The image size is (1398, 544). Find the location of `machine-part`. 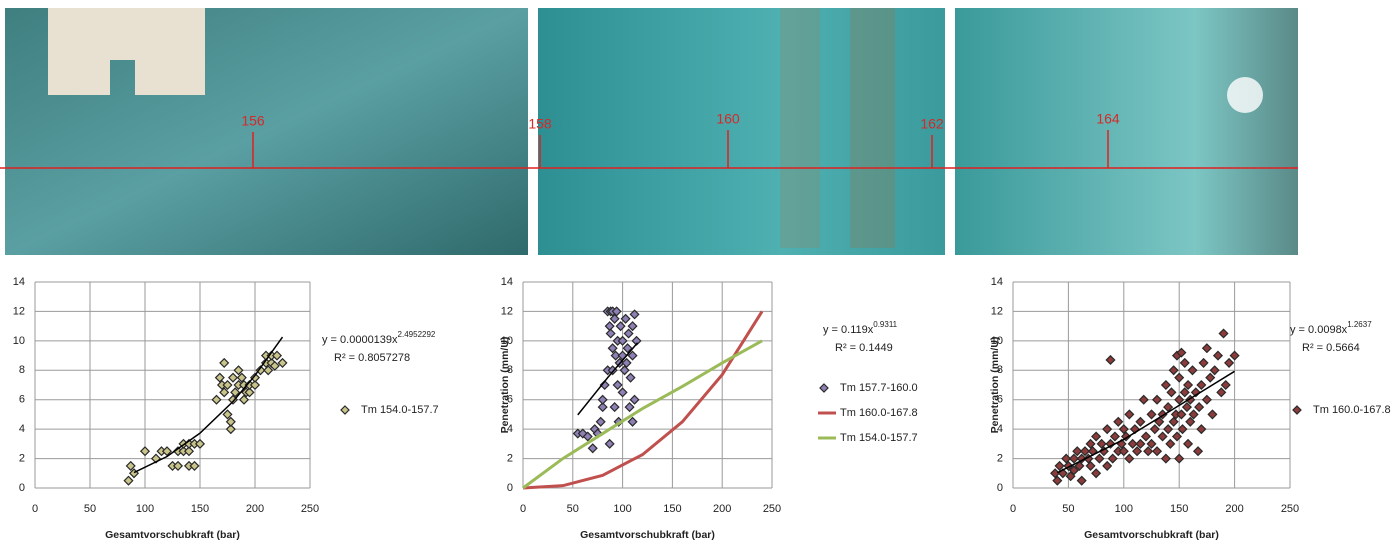

machine-part is located at coordinates (126, 51).